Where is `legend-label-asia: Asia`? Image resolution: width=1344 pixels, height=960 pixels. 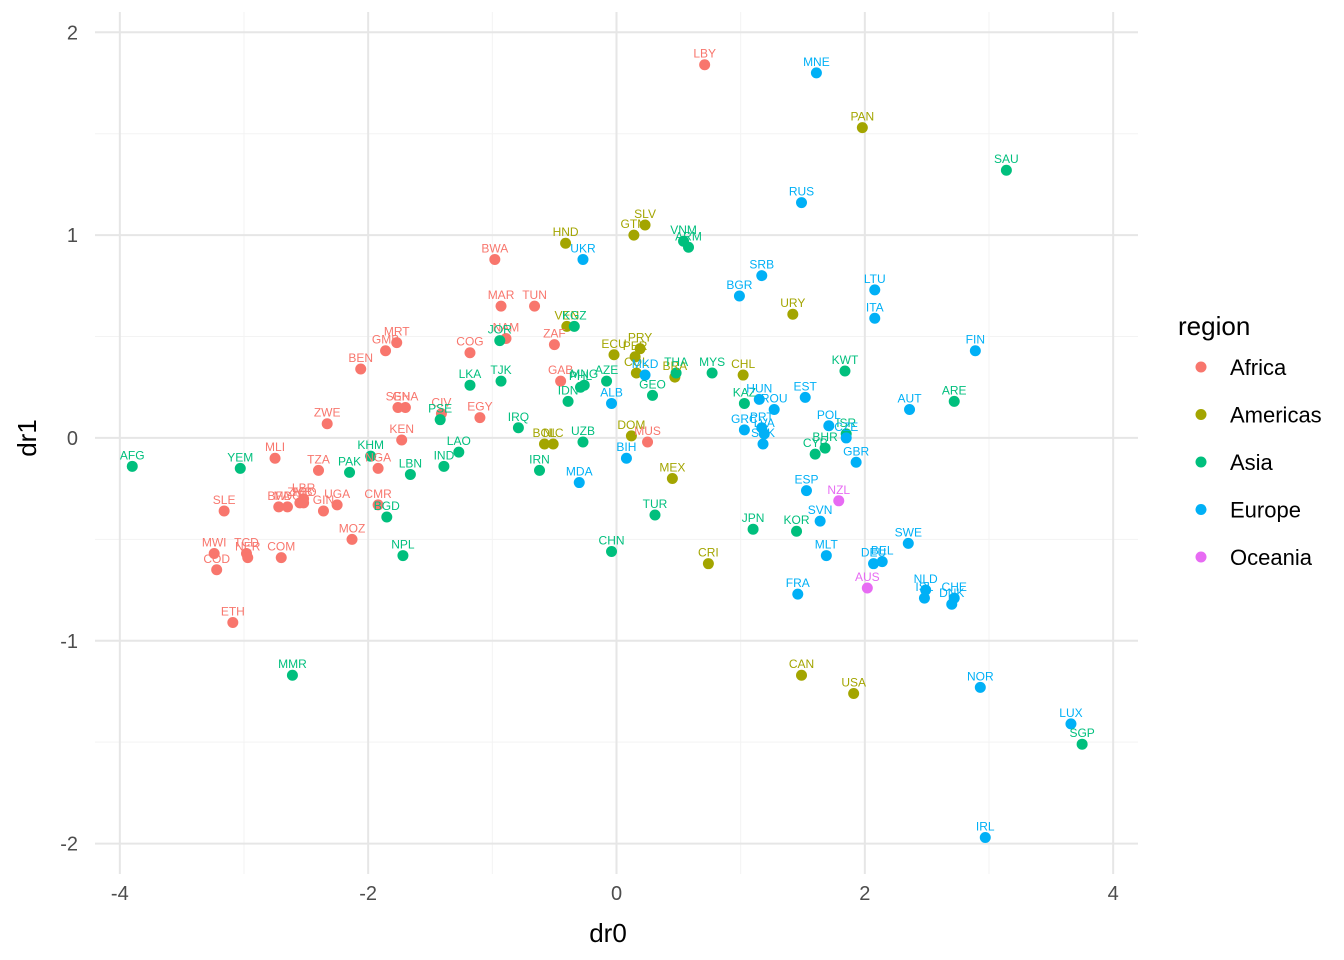
legend-label-asia: Asia is located at coordinates (1252, 462).